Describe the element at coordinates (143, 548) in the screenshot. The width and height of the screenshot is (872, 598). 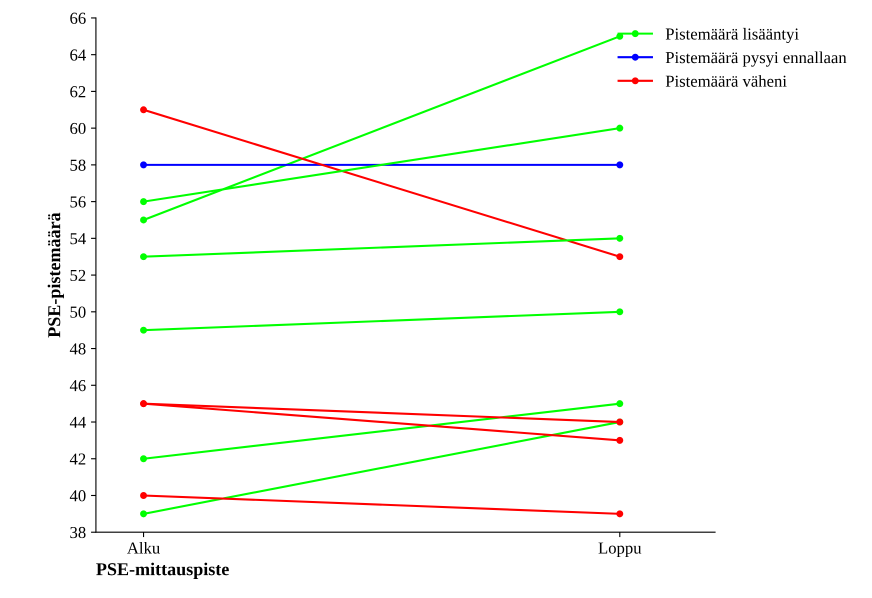
I see `x-tick-label: Alku` at that location.